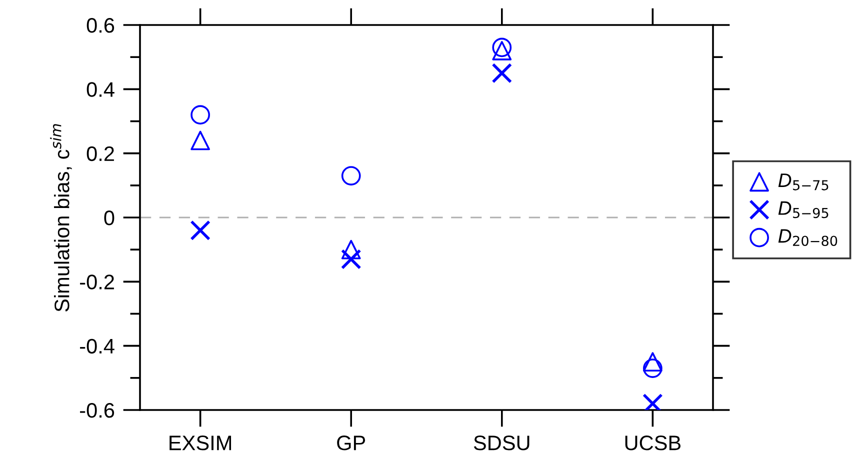 The height and width of the screenshot is (463, 863). What do you see at coordinates (97, 282) in the screenshot?
I see `y-tick-label: -0.2` at bounding box center [97, 282].